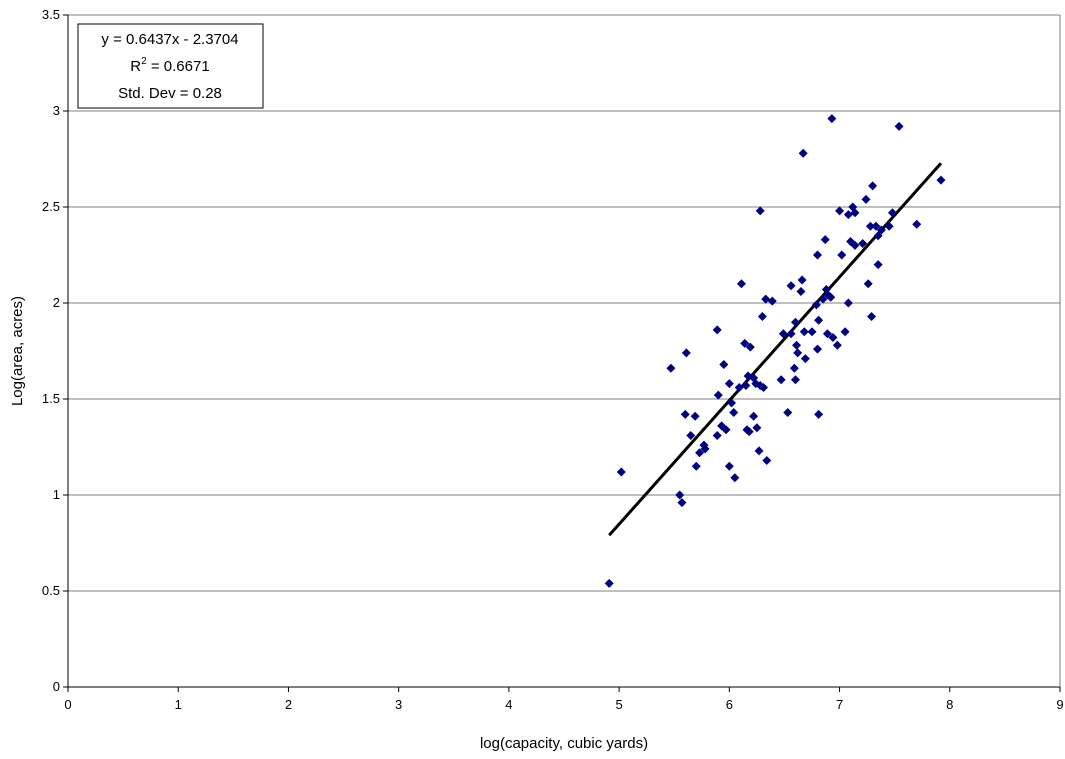 The image size is (1065, 759). I want to click on r-squared-letter: R, so click(135, 66).